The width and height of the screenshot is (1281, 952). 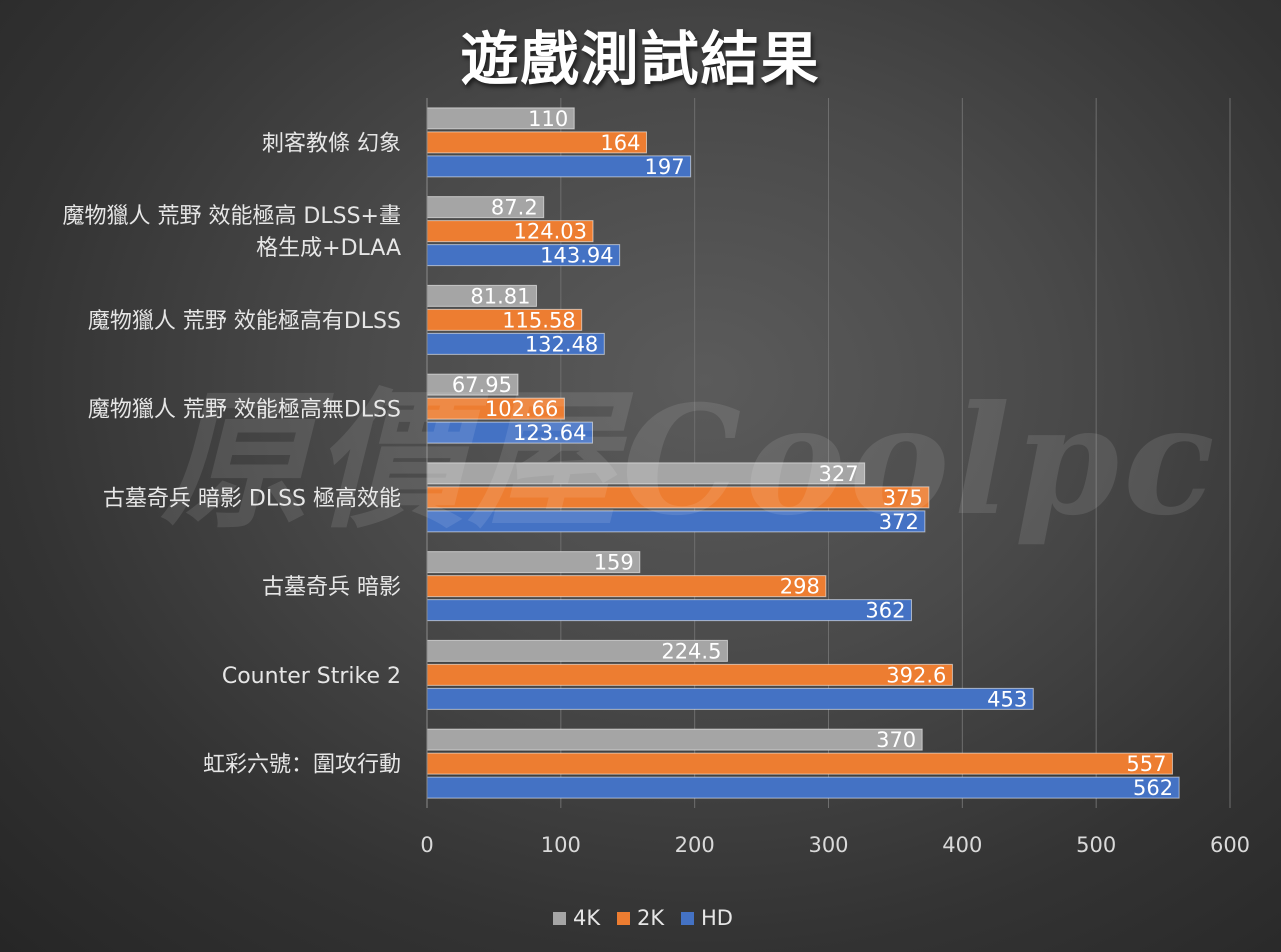 What do you see at coordinates (426, 845) in the screenshot?
I see `x-tick-label: 0` at bounding box center [426, 845].